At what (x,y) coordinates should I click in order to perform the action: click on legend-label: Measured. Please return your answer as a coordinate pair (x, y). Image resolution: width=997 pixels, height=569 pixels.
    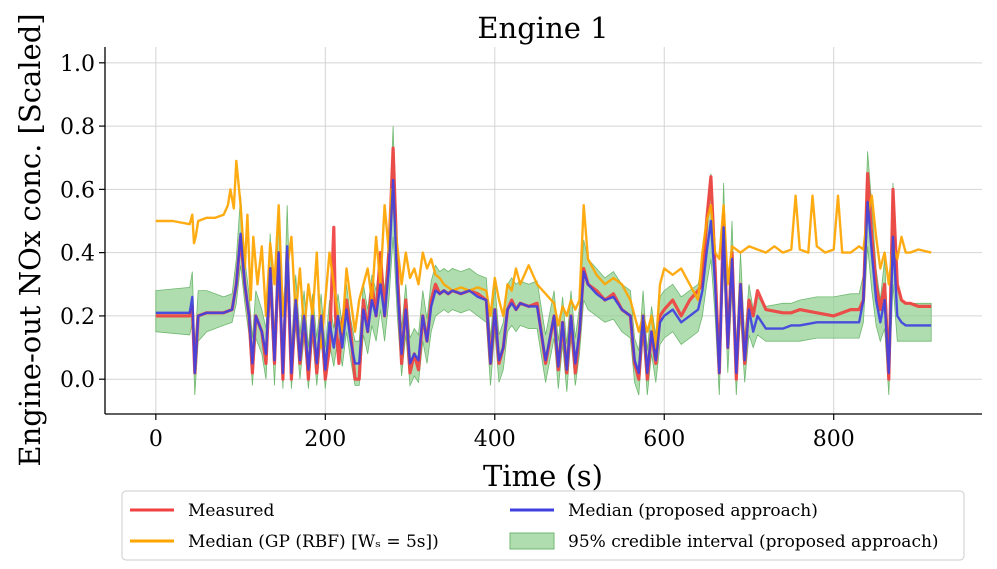
    Looking at the image, I should click on (231, 511).